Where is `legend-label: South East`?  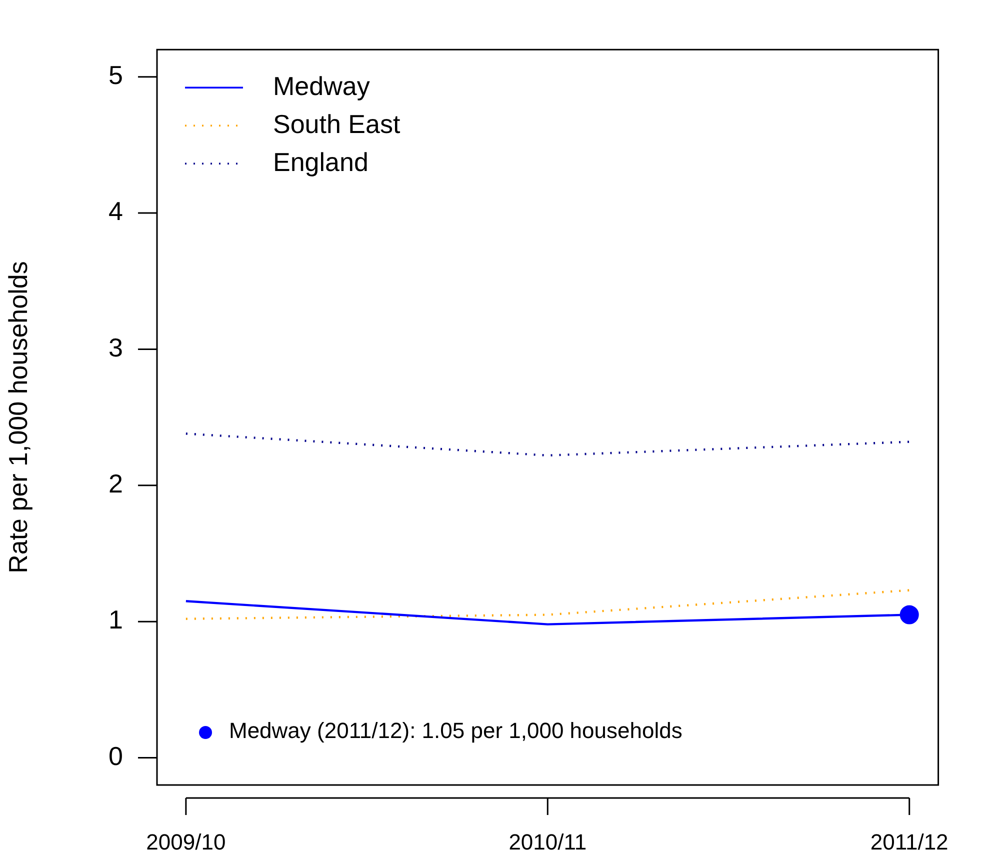
legend-label: South East is located at coordinates (337, 123).